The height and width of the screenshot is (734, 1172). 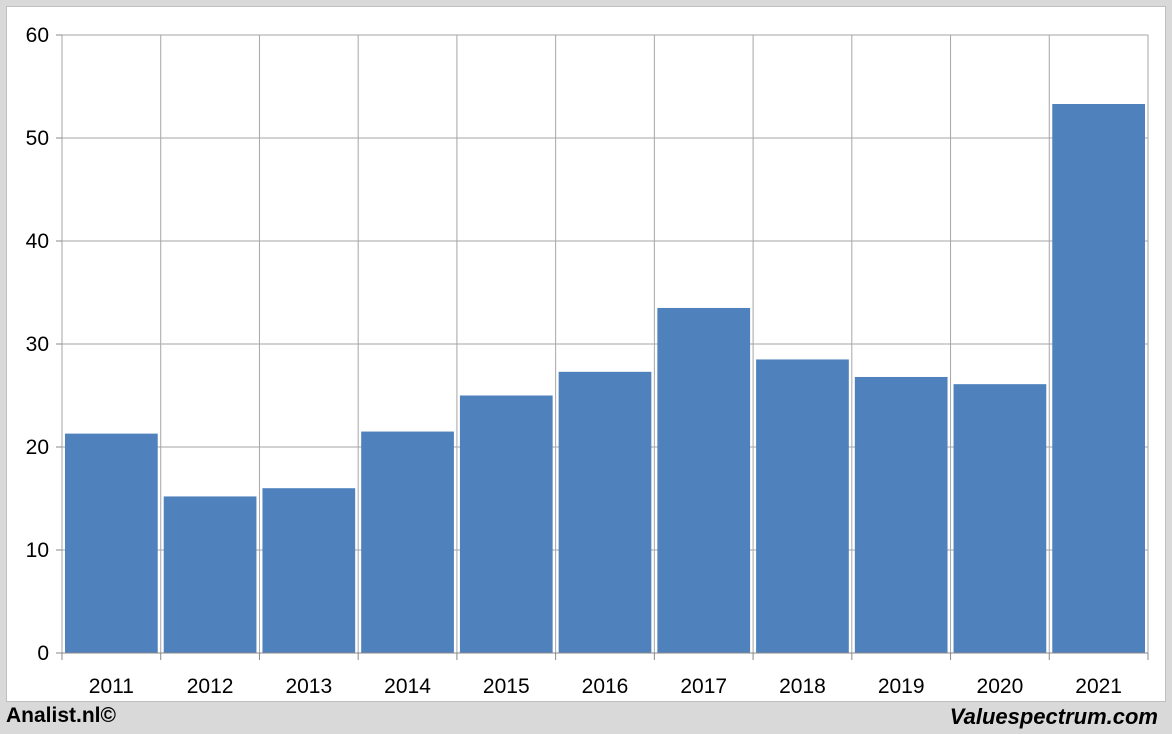 What do you see at coordinates (605, 512) in the screenshot?
I see `bar-2016` at bounding box center [605, 512].